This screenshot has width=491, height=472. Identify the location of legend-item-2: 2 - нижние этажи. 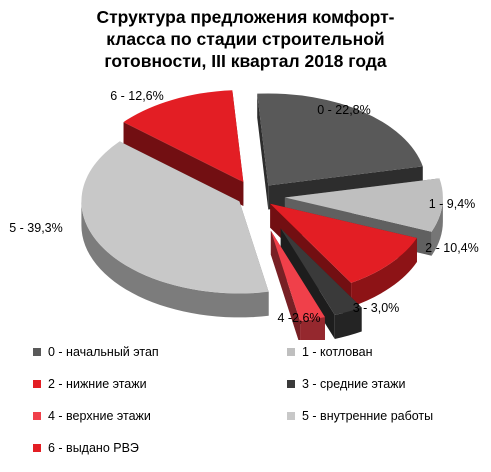
(90, 384).